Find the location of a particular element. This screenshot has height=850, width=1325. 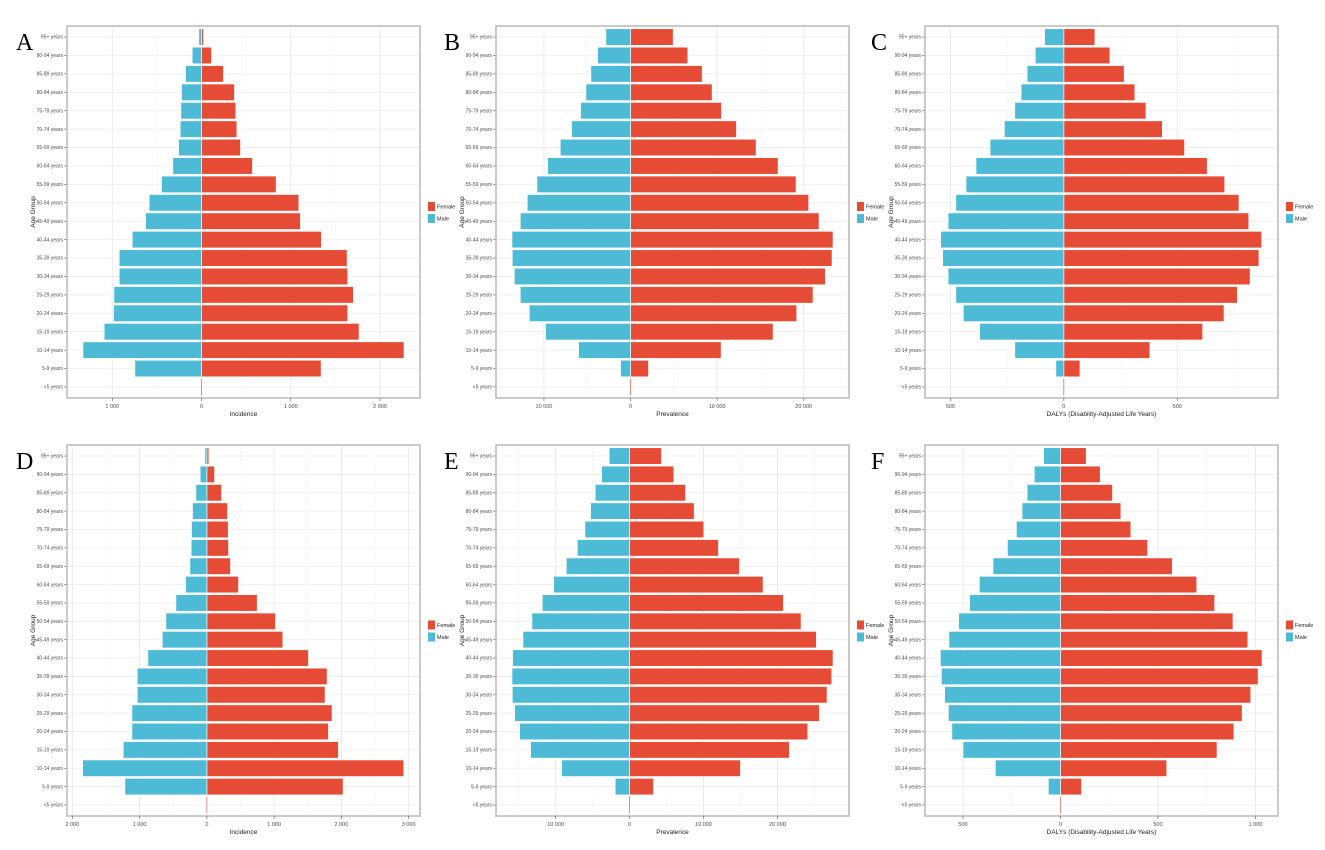

ytick-label: 70-74 years is located at coordinates (479, 549).